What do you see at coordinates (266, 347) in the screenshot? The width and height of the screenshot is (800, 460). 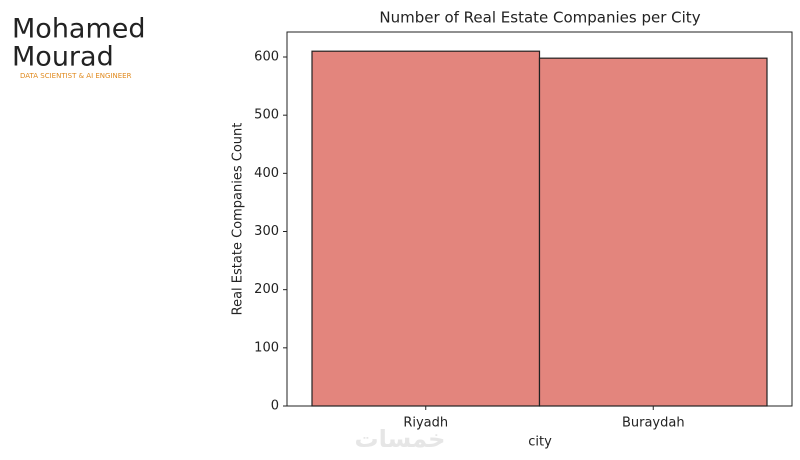 I see `y-tick-label: 100` at bounding box center [266, 347].